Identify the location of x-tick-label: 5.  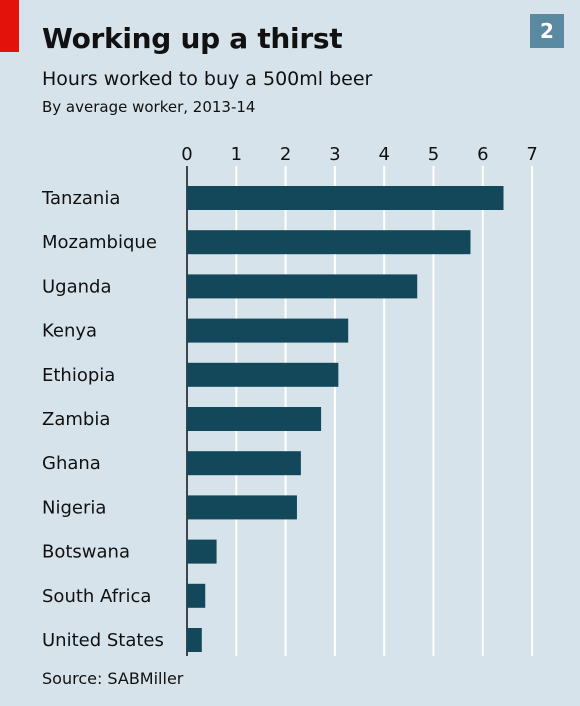
(433, 154).